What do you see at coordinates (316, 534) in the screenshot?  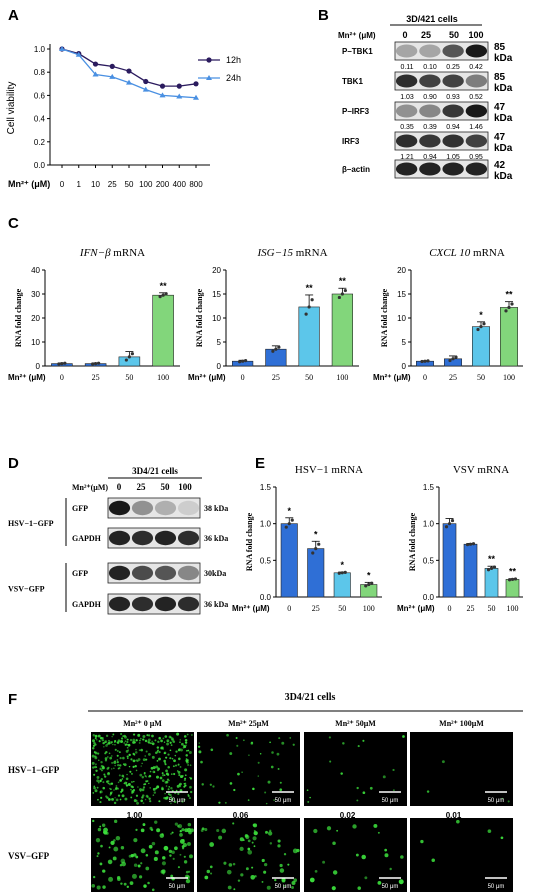 I see `sig-label: *` at bounding box center [316, 534].